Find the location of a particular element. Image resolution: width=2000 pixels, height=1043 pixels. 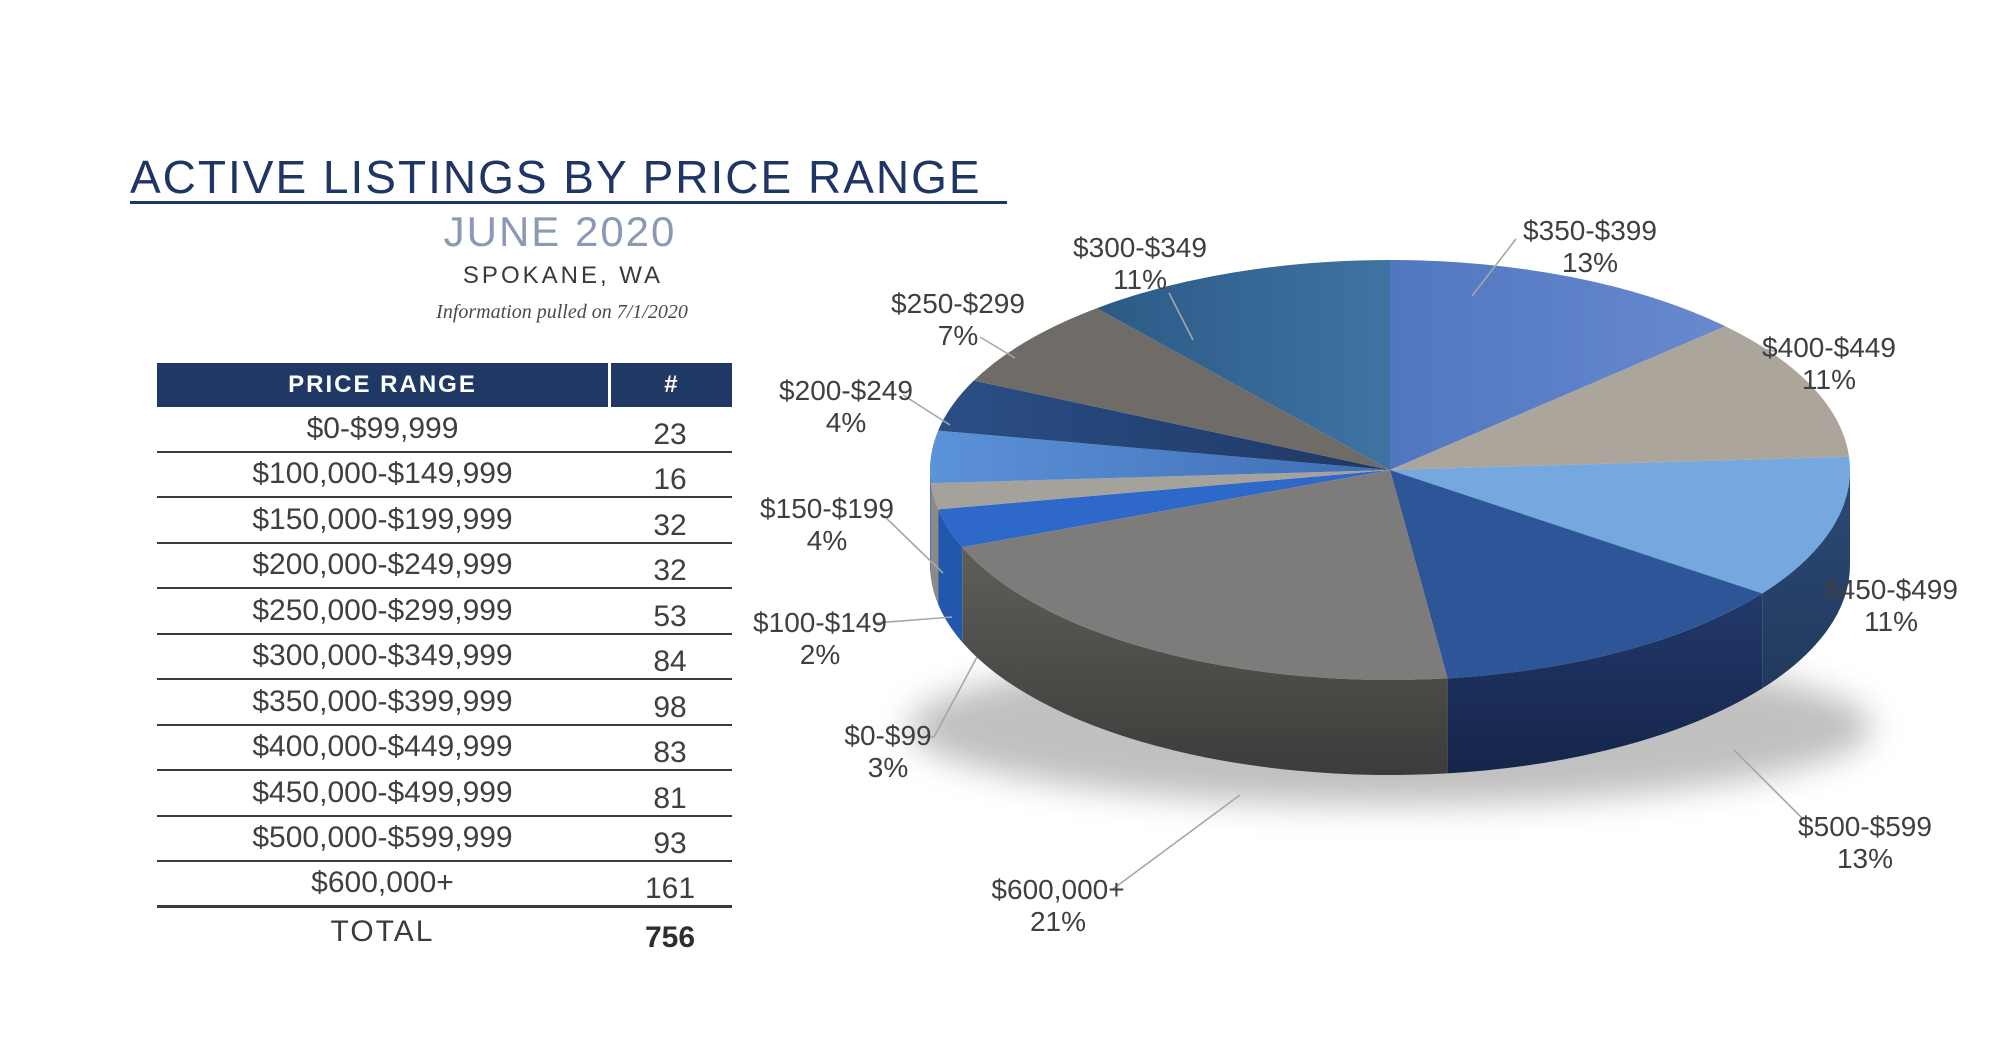

count-cell: 81 is located at coordinates (670, 798).